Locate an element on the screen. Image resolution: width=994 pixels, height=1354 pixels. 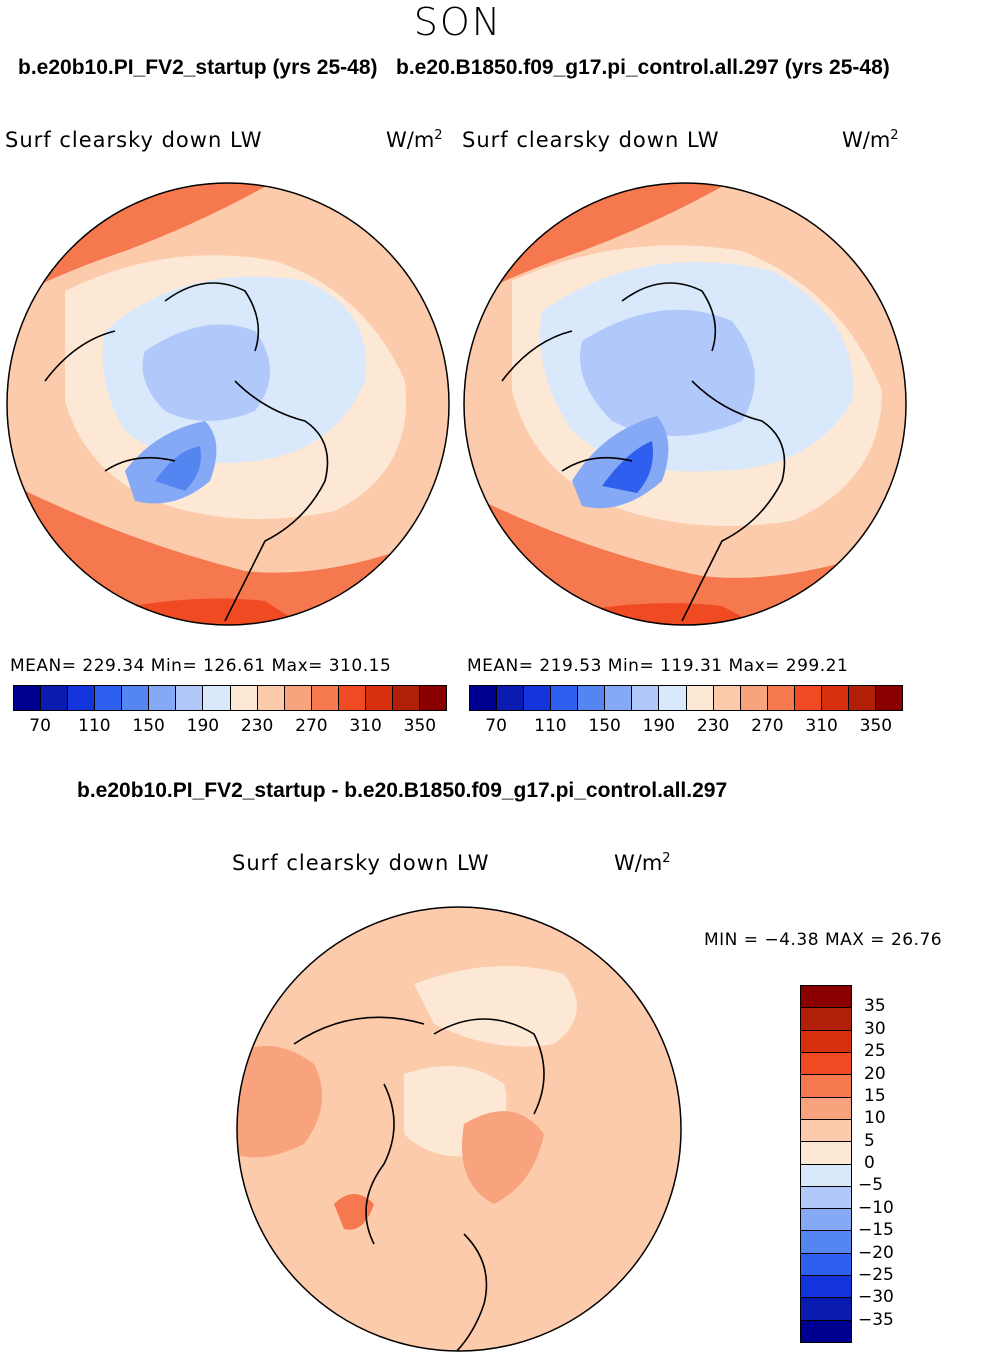
map-hot-region is located at coordinates (354, 1212).